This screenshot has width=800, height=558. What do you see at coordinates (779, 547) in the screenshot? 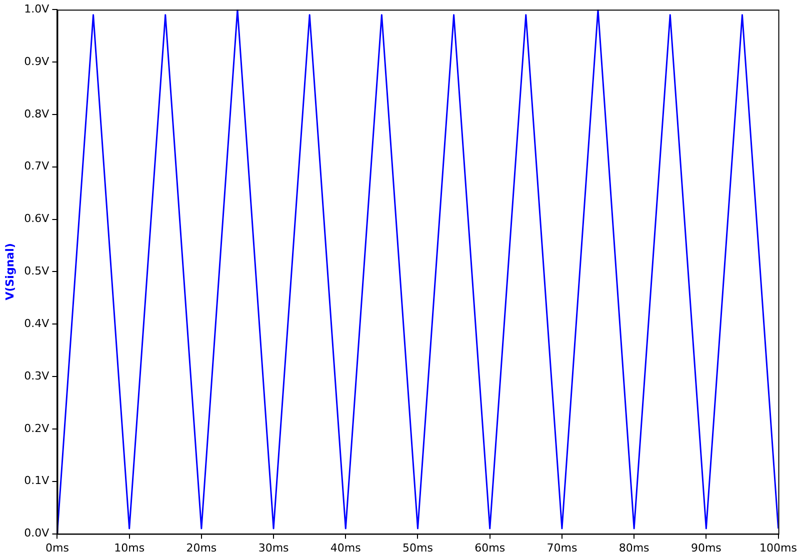
I see `x-tick-label: 100ms` at bounding box center [779, 547].